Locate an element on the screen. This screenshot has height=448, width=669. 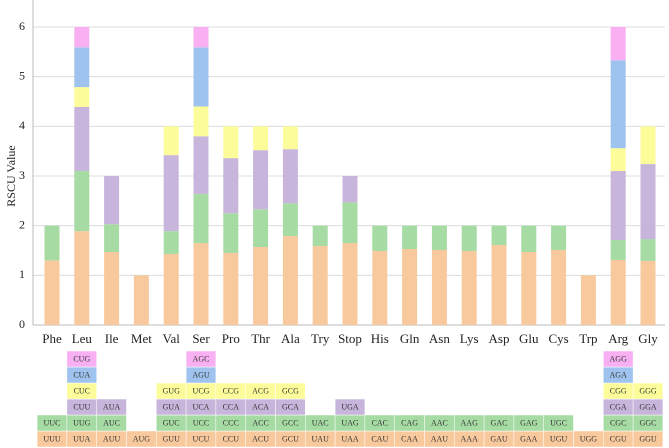
codon-label: ACG is located at coordinates (260, 390).